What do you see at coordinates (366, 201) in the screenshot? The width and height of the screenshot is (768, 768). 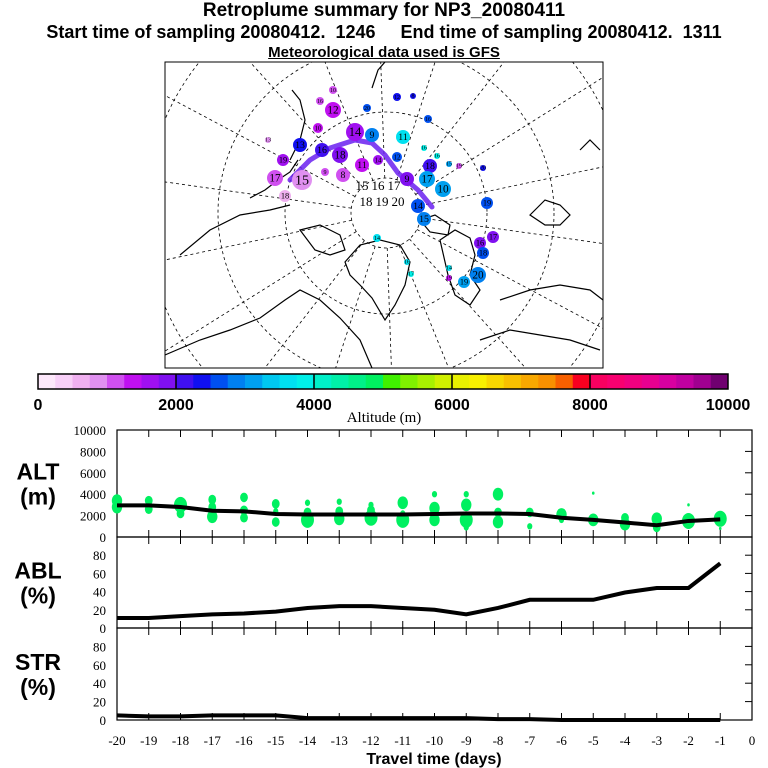 I see `plume-centroid-label: 18` at bounding box center [366, 201].